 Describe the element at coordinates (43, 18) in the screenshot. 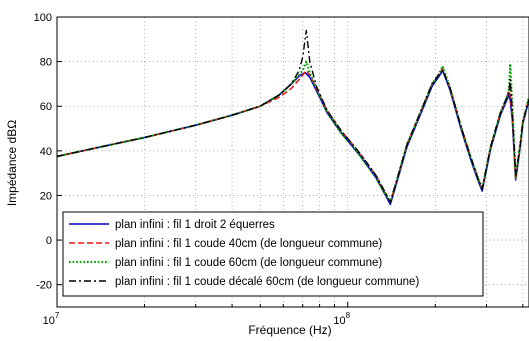

I see `y-tick-label: 100` at that location.